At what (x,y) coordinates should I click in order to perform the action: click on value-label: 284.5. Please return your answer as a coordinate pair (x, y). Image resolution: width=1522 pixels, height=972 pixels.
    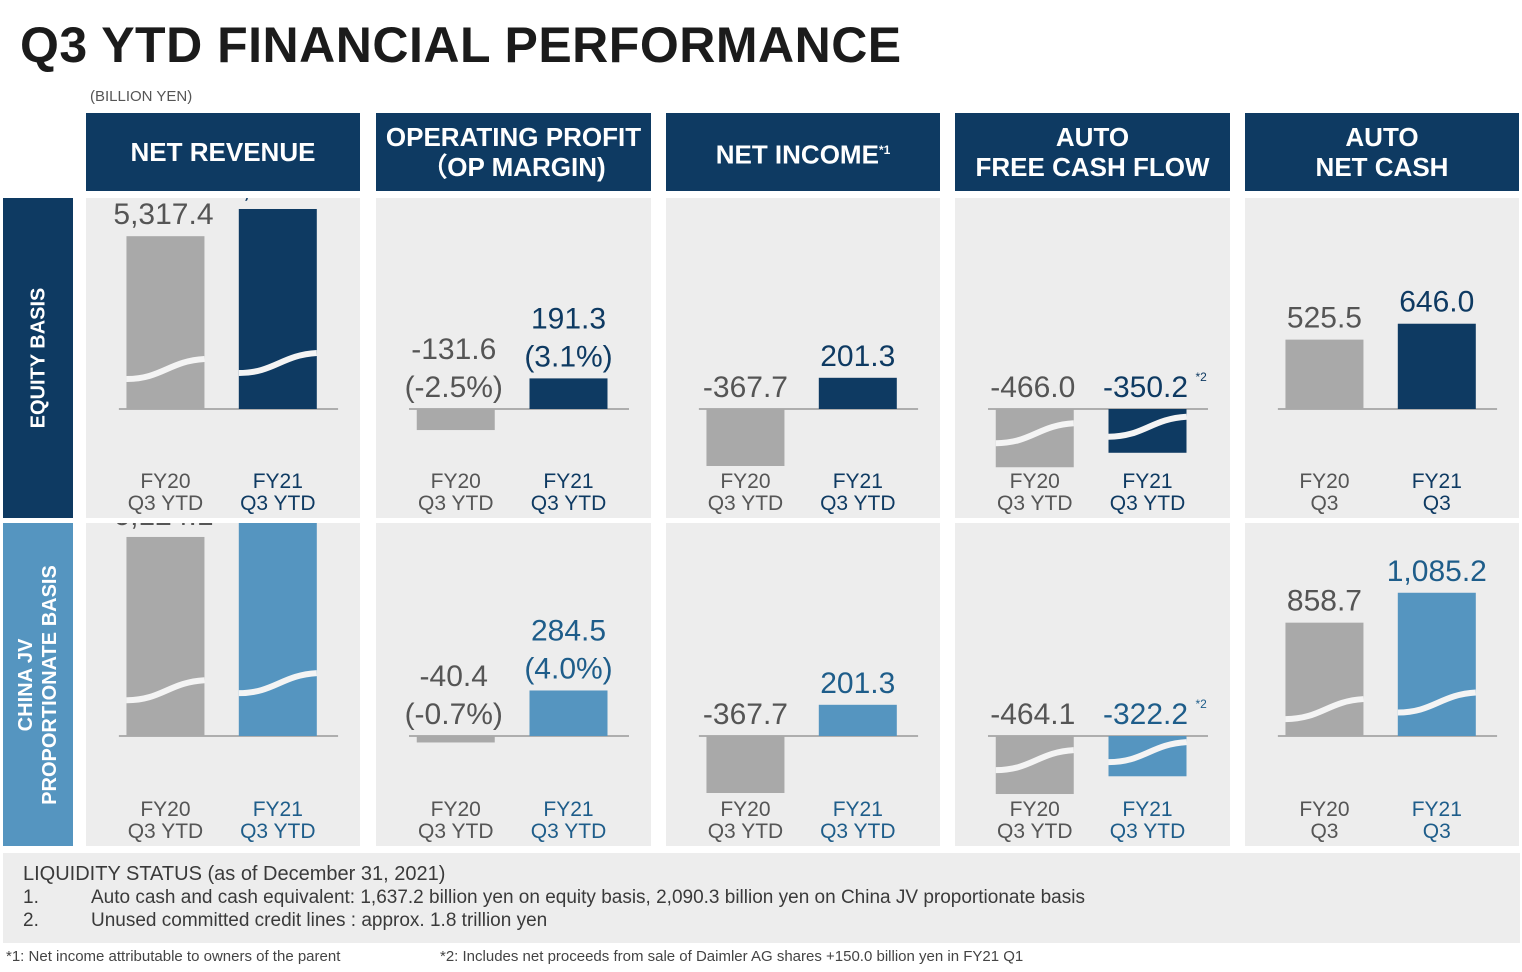
    Looking at the image, I should click on (568, 630).